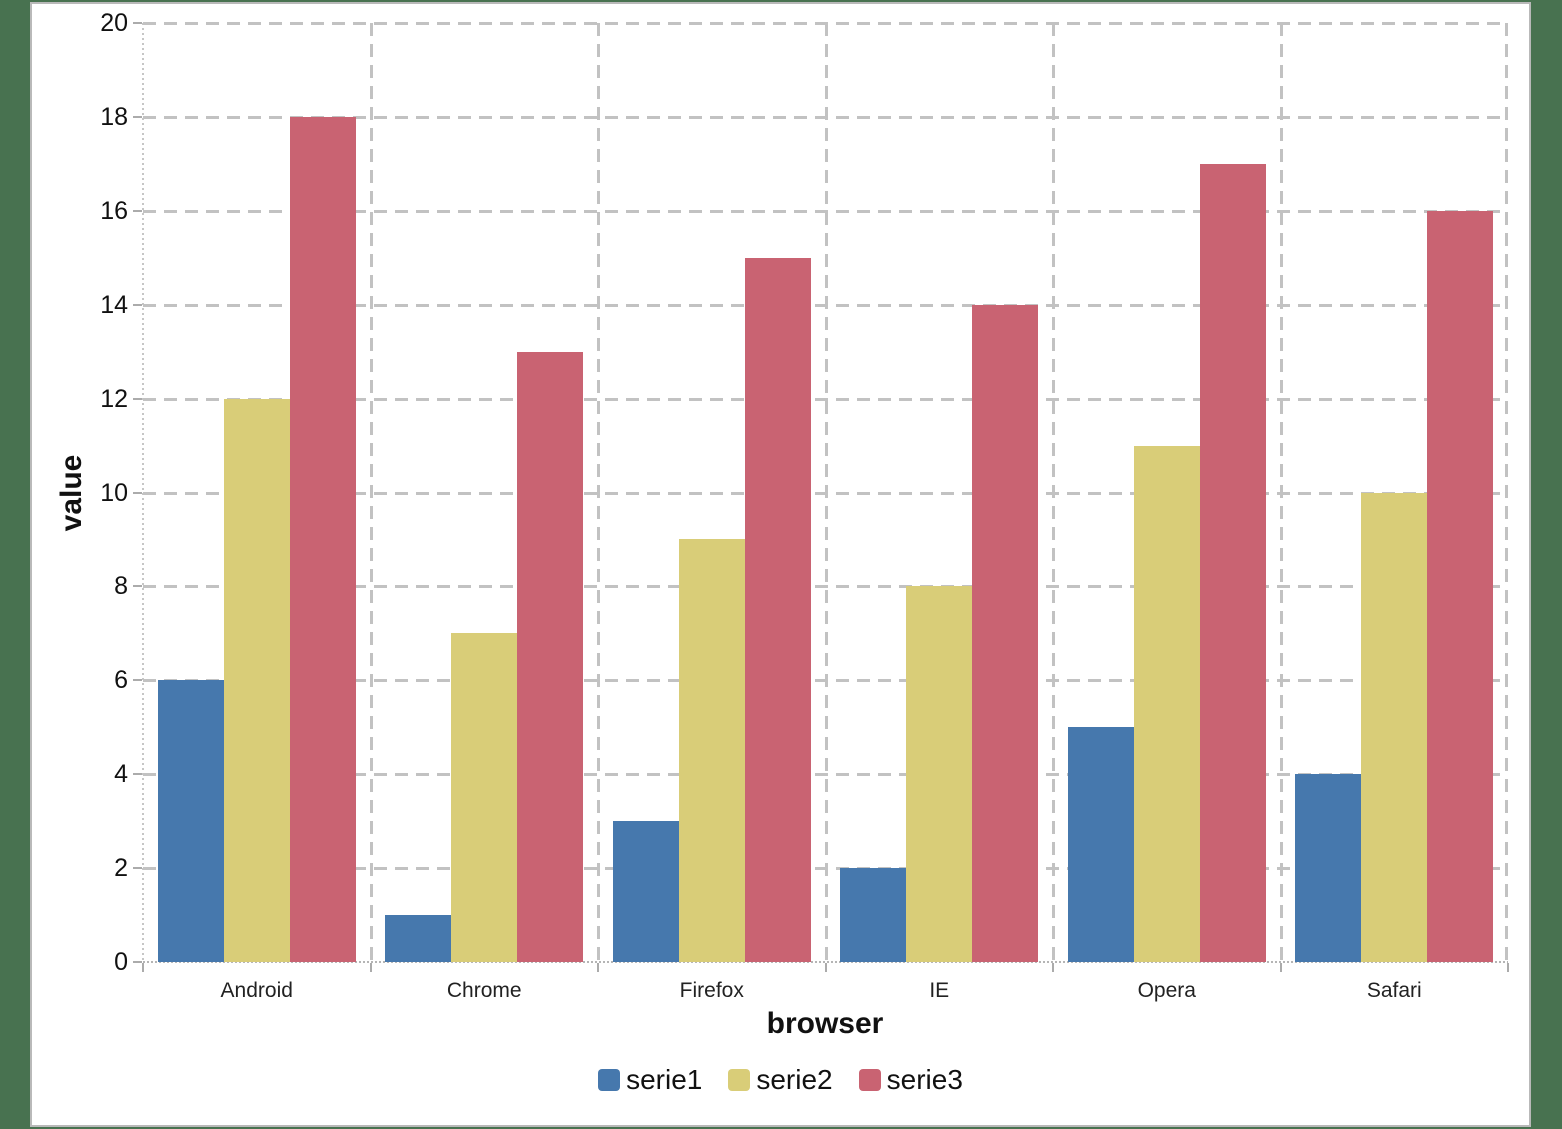 The width and height of the screenshot is (1562, 1129). What do you see at coordinates (711, 750) in the screenshot?
I see `bar-serie2-Firefox` at bounding box center [711, 750].